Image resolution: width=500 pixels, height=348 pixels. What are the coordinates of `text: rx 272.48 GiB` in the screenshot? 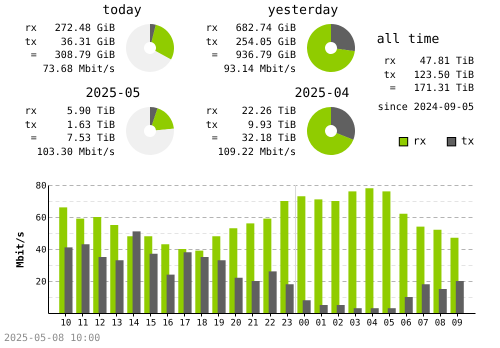 It's located at (69, 29).